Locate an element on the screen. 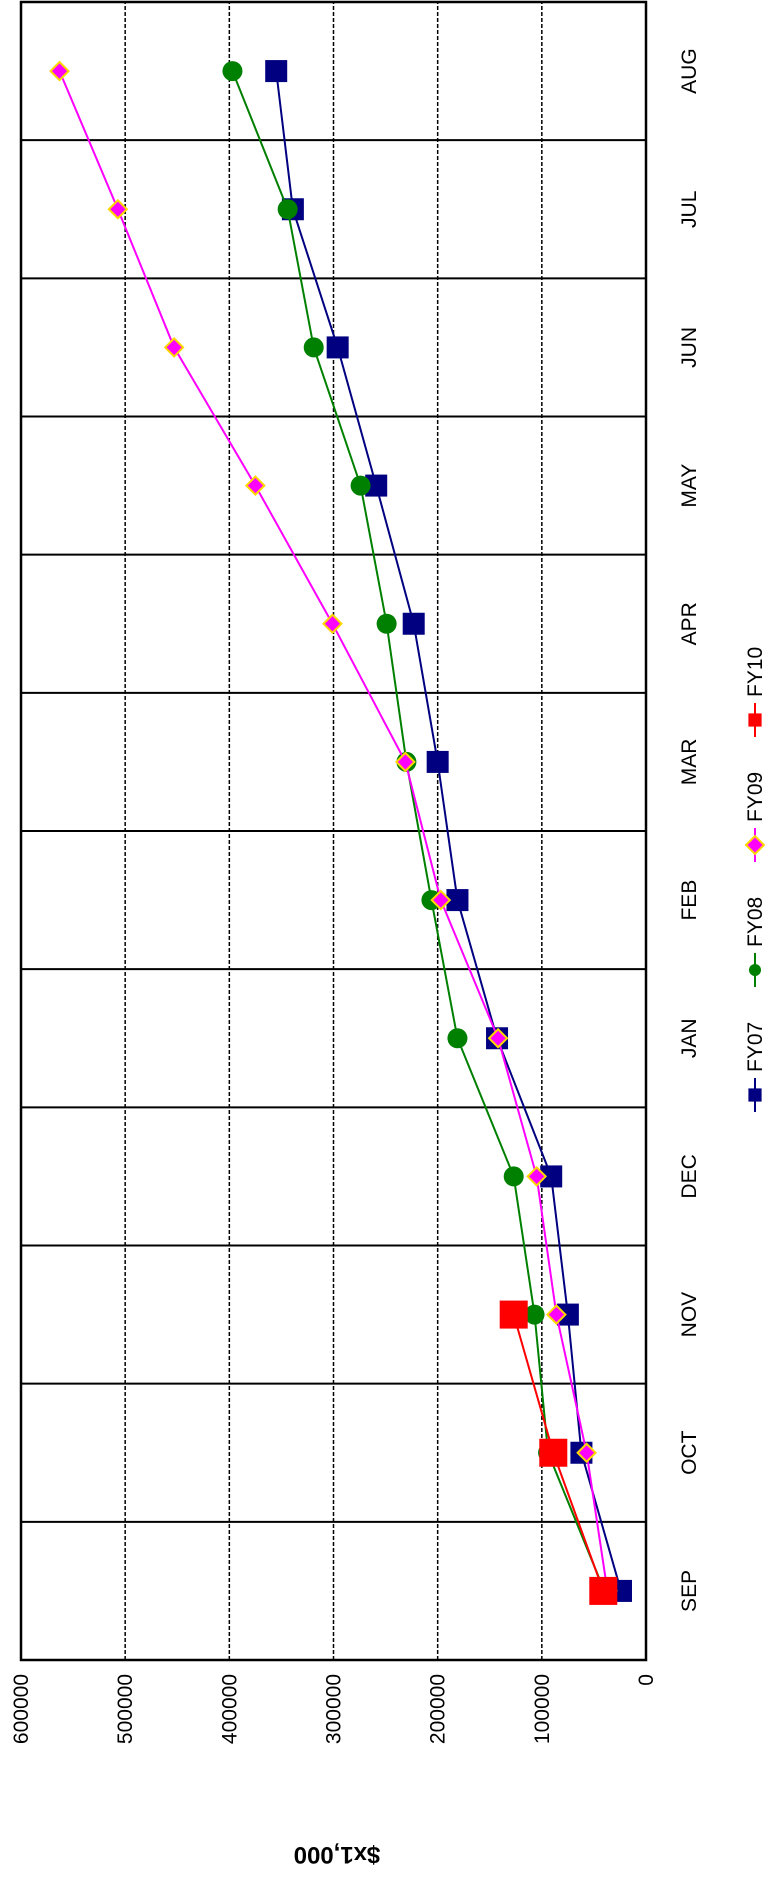 The width and height of the screenshot is (784, 1902). legend-item: FY10 is located at coordinates (755, 692).